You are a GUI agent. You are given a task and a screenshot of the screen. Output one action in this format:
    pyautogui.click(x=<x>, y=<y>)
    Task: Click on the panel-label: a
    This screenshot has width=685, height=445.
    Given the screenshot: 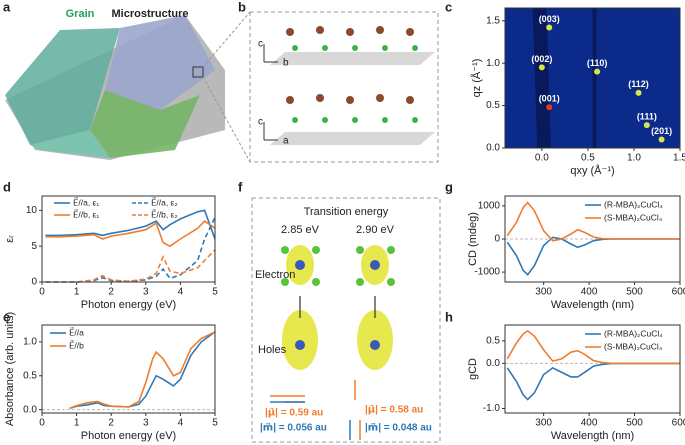 What is the action you would take?
    pyautogui.click(x=7, y=7)
    